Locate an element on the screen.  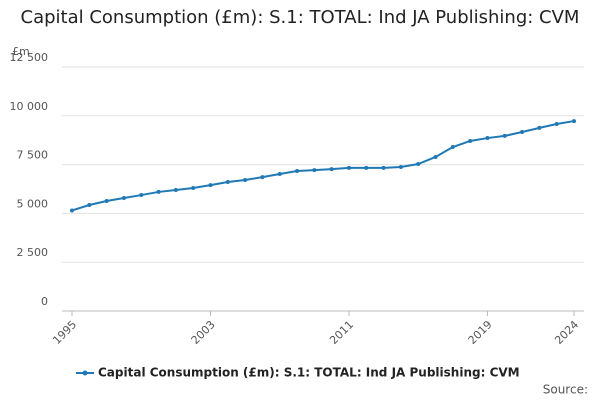
legend-marker is located at coordinates (85, 373).